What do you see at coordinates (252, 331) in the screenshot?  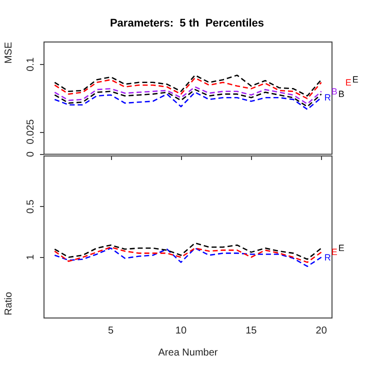 I see `x-tick-label: 15` at bounding box center [252, 331].